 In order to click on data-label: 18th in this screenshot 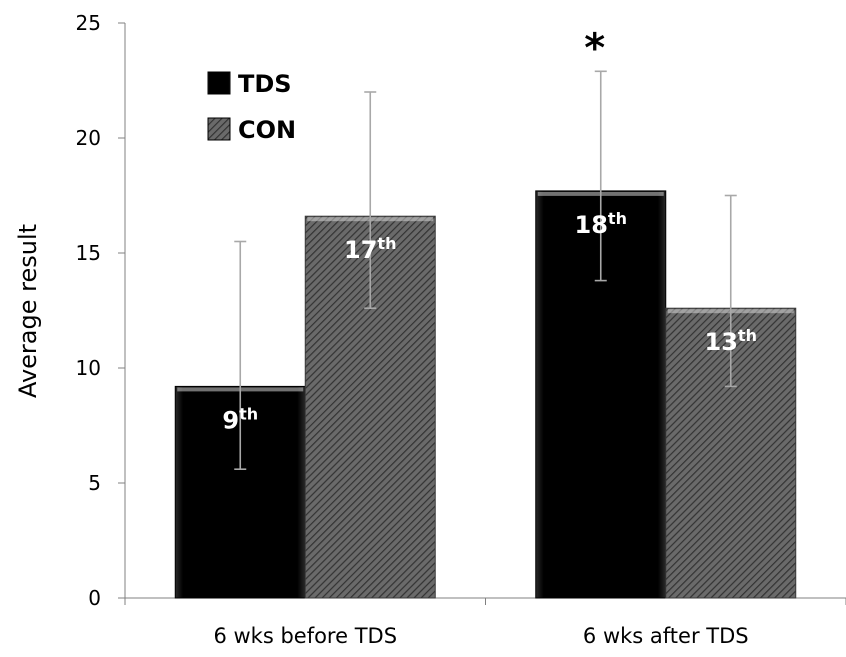, I will do `click(601, 224)`.